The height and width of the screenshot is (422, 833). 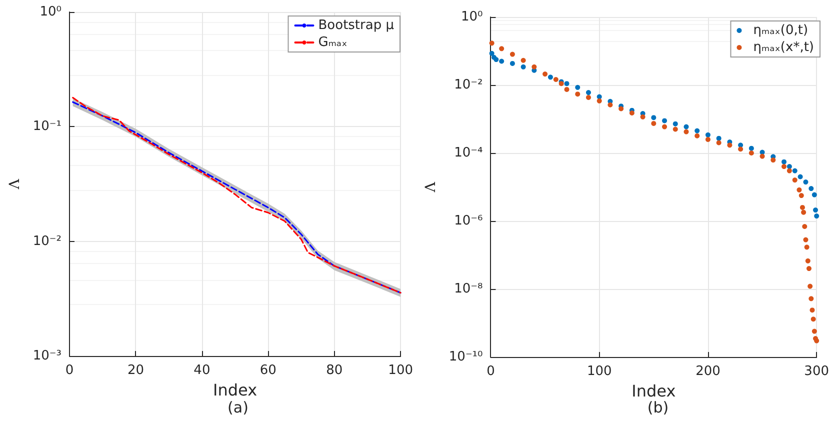 I want to click on text: (a), so click(x=238, y=407).